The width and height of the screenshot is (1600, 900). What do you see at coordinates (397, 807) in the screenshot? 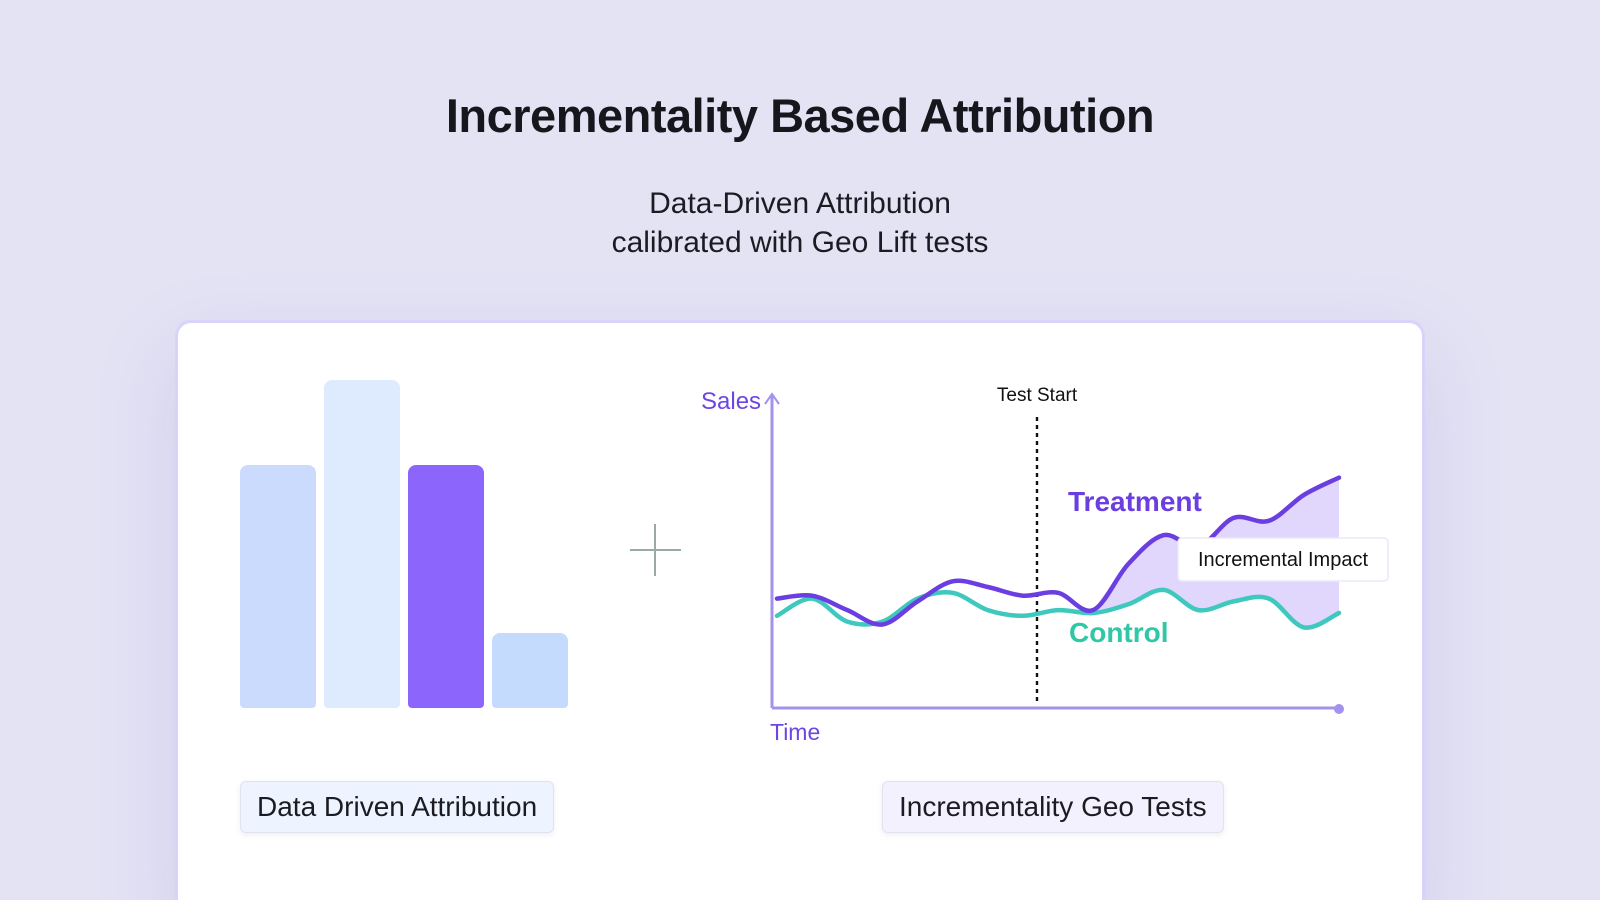
I see `data-driven-attribution-label: Data Driven Attribution` at bounding box center [397, 807].